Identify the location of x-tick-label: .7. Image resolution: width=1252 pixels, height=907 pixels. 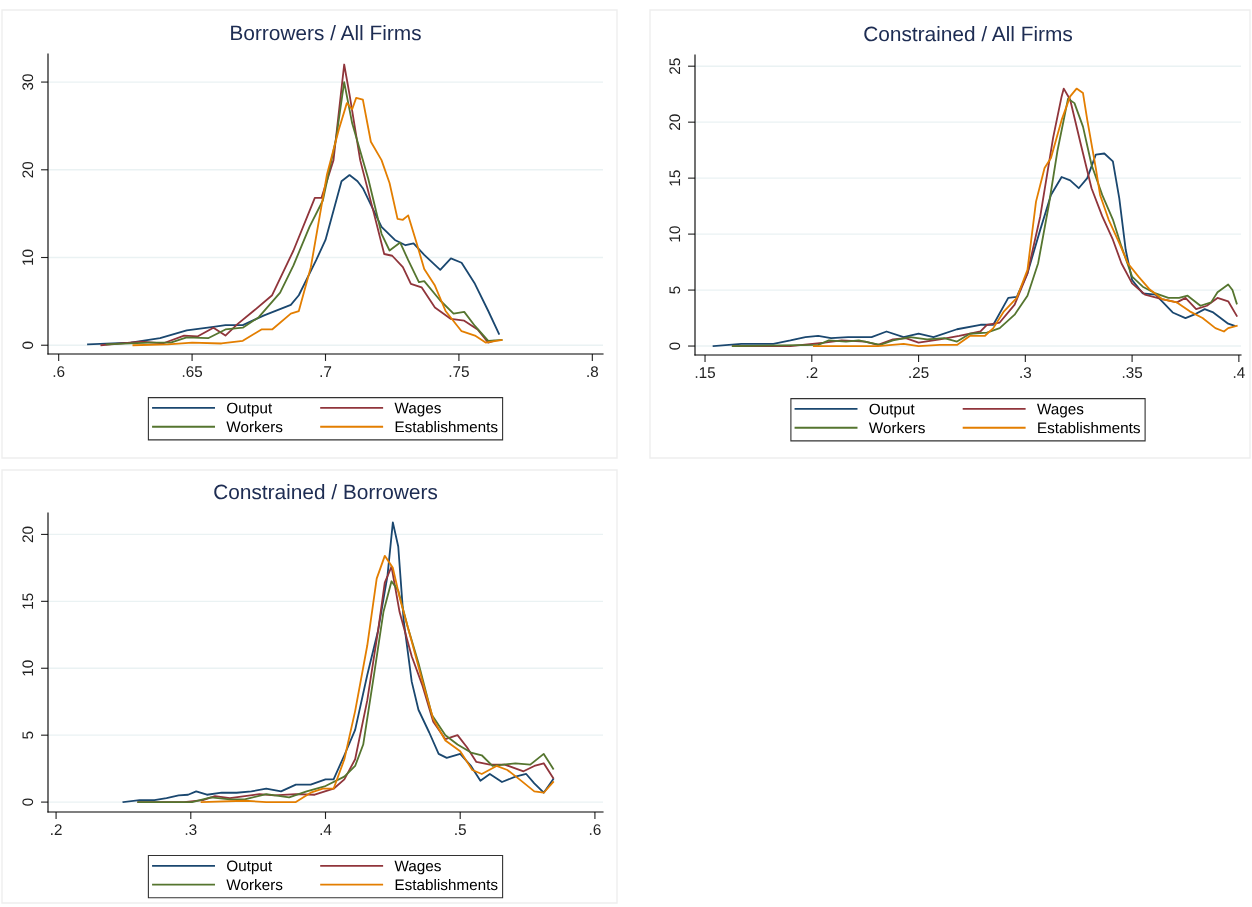
(326, 371).